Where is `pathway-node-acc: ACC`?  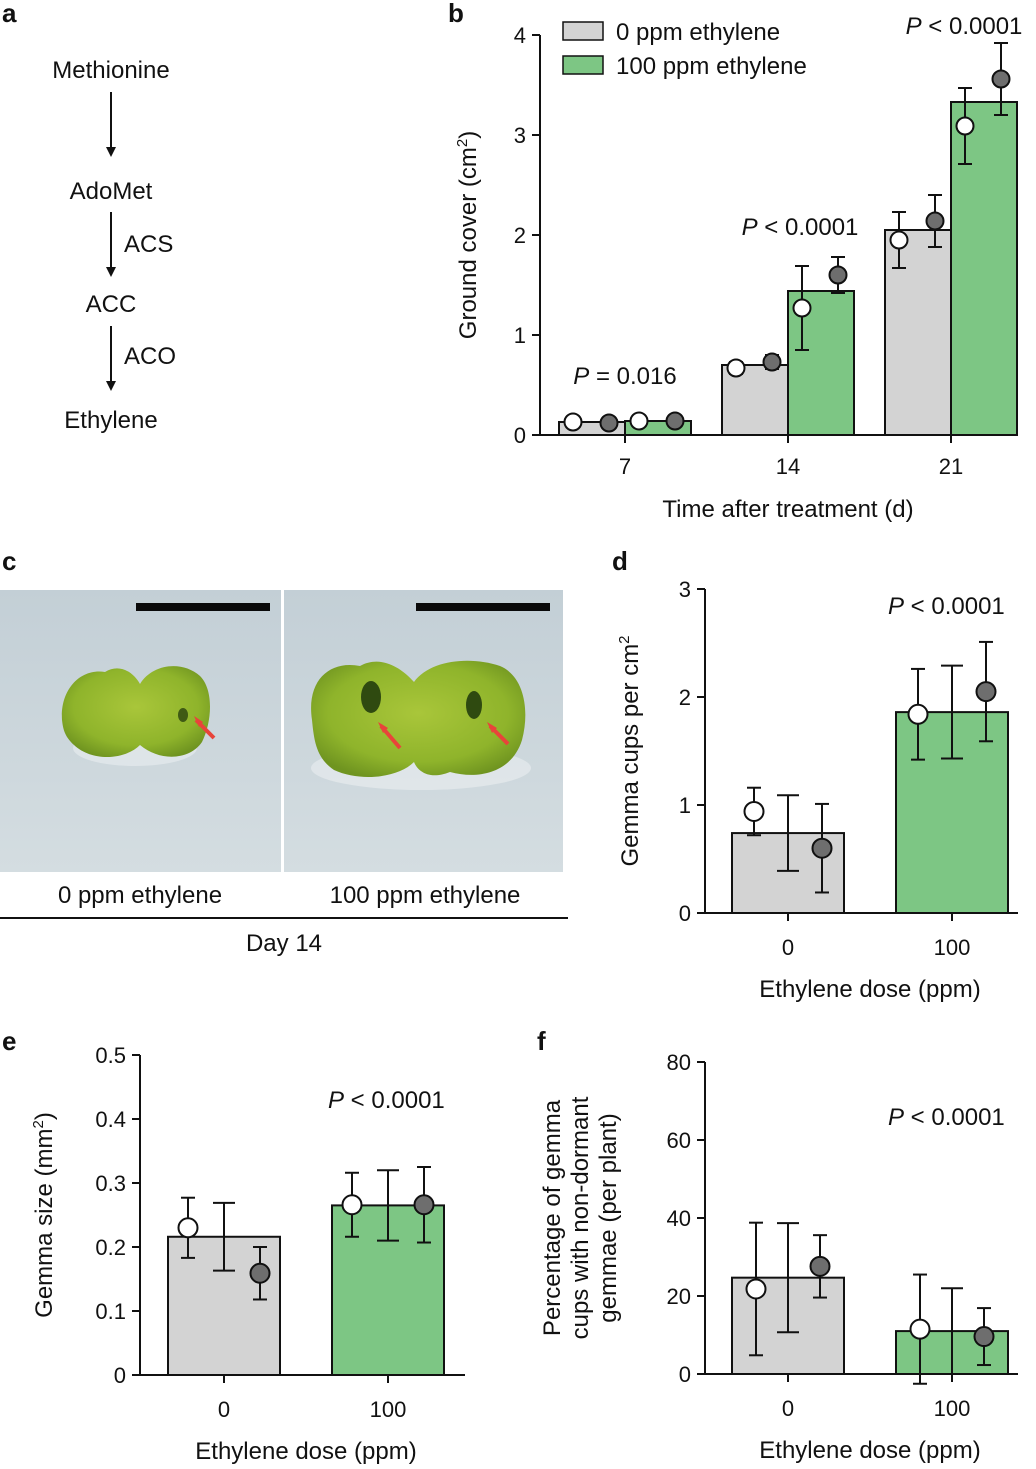
pathway-node-acc: ACC is located at coordinates (111, 304).